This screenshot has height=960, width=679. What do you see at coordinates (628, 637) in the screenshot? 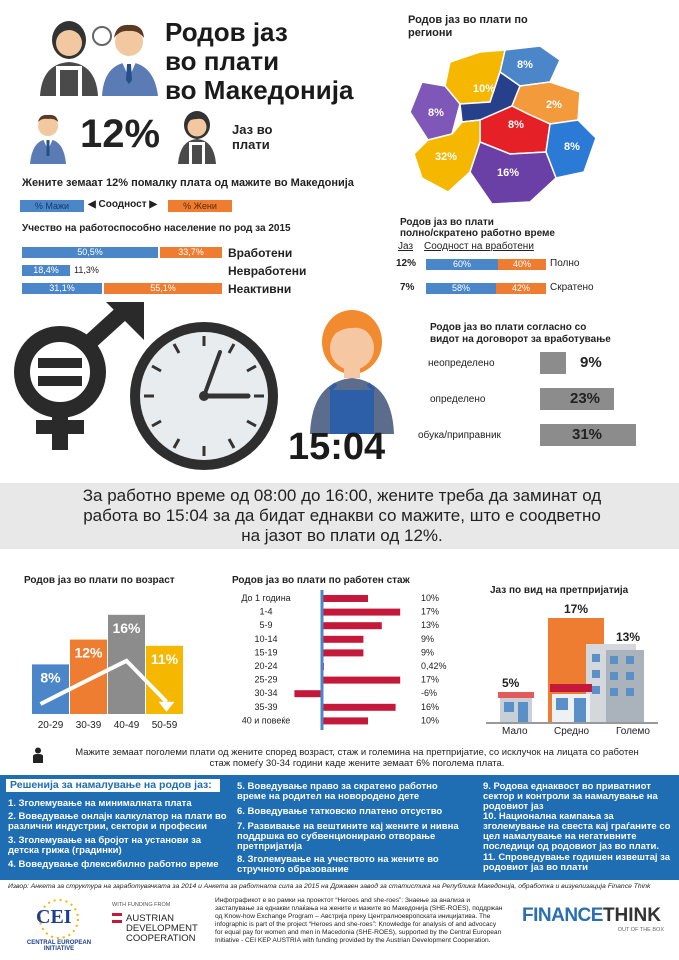
I see `company-value-large: 13%` at bounding box center [628, 637].